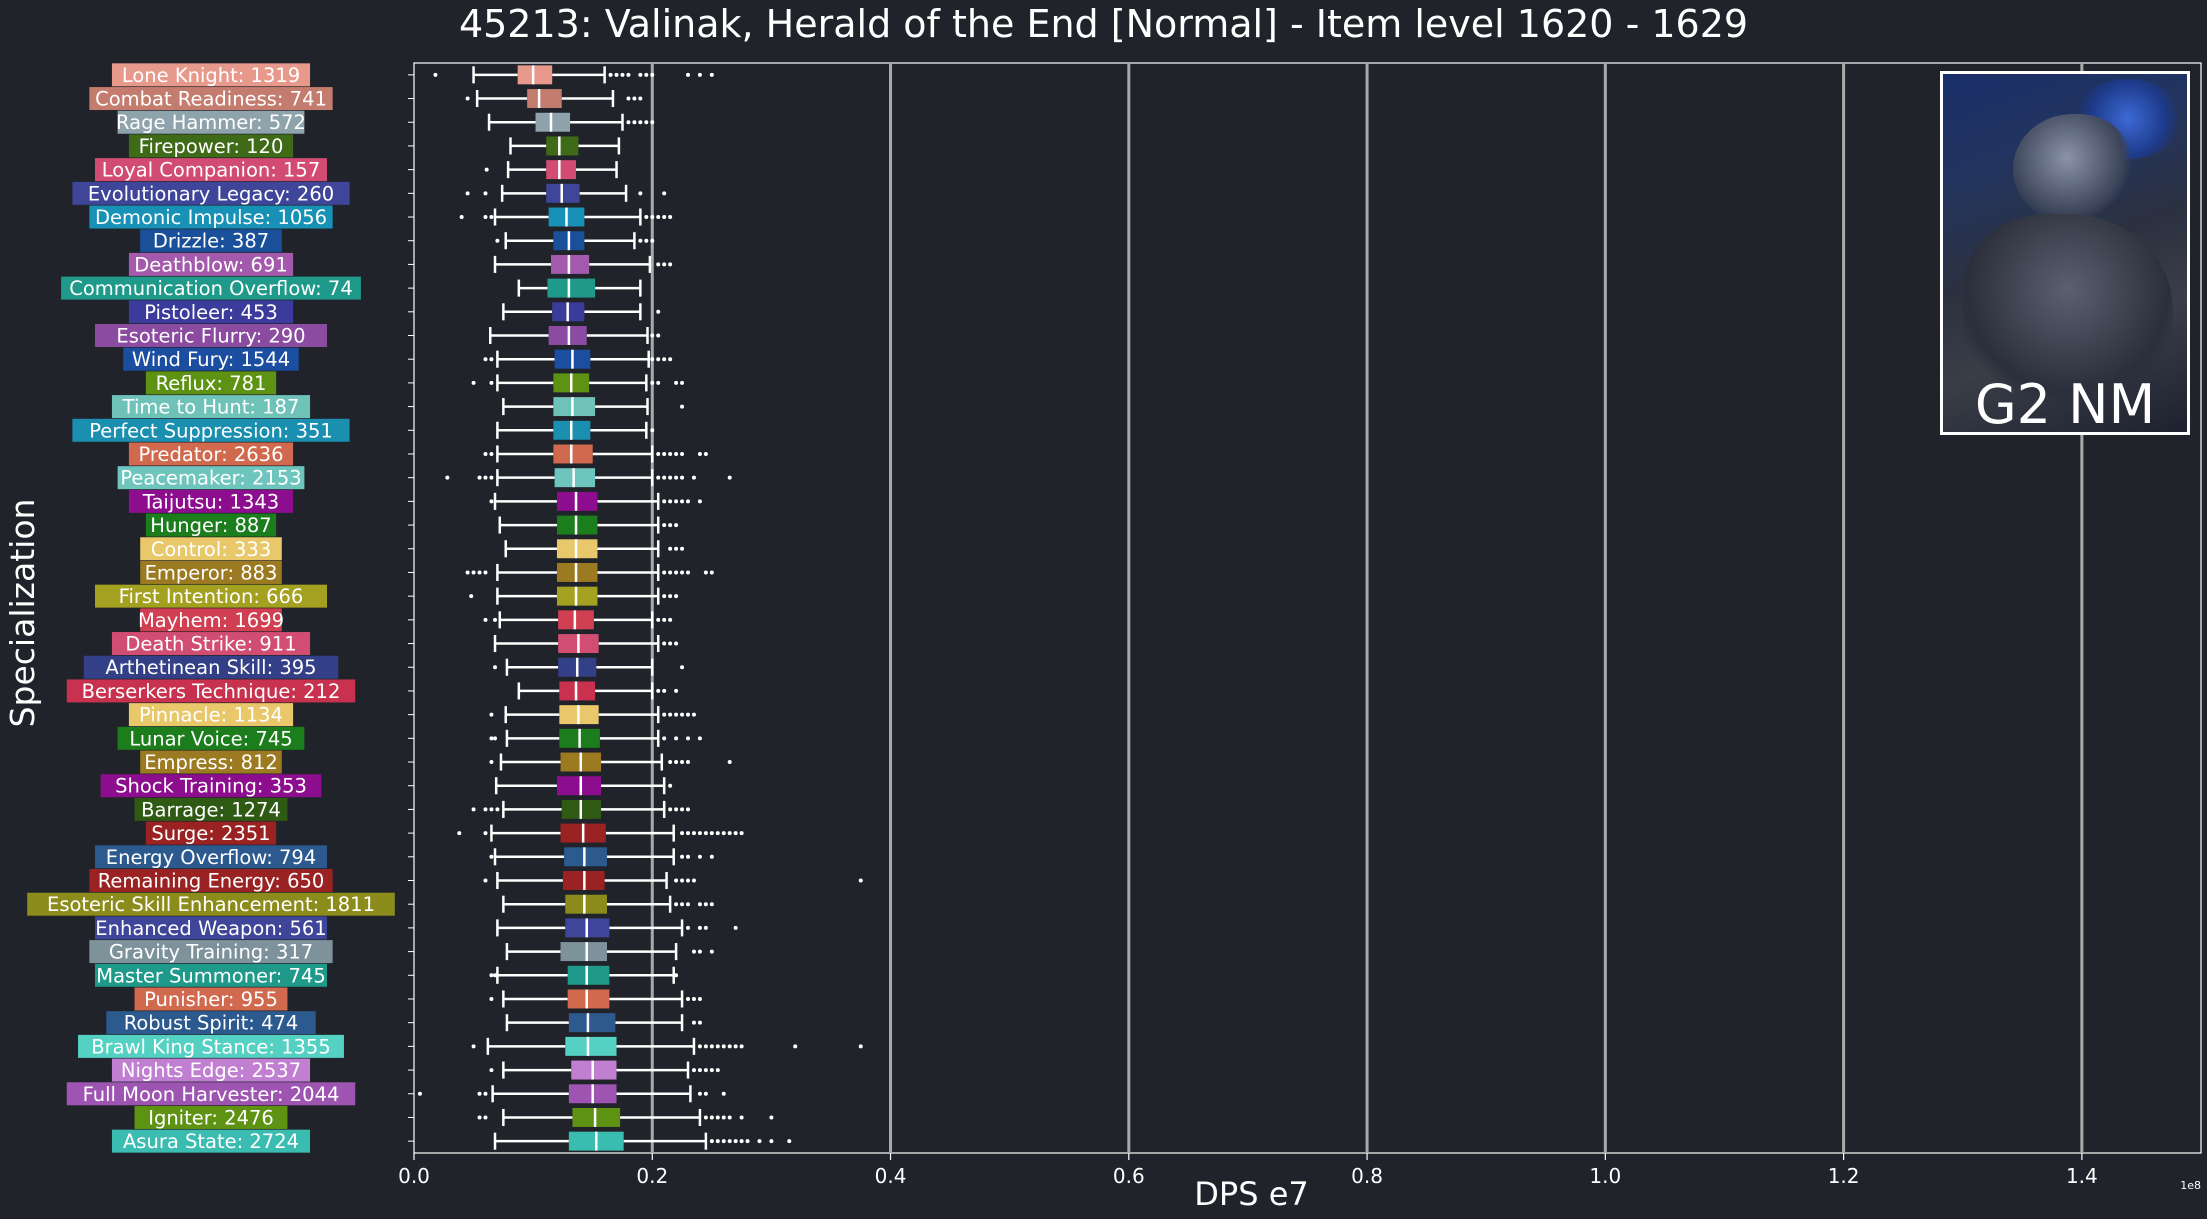  What do you see at coordinates (211, 264) in the screenshot?
I see `ytick-label: Deathblow: 691` at bounding box center [211, 264].